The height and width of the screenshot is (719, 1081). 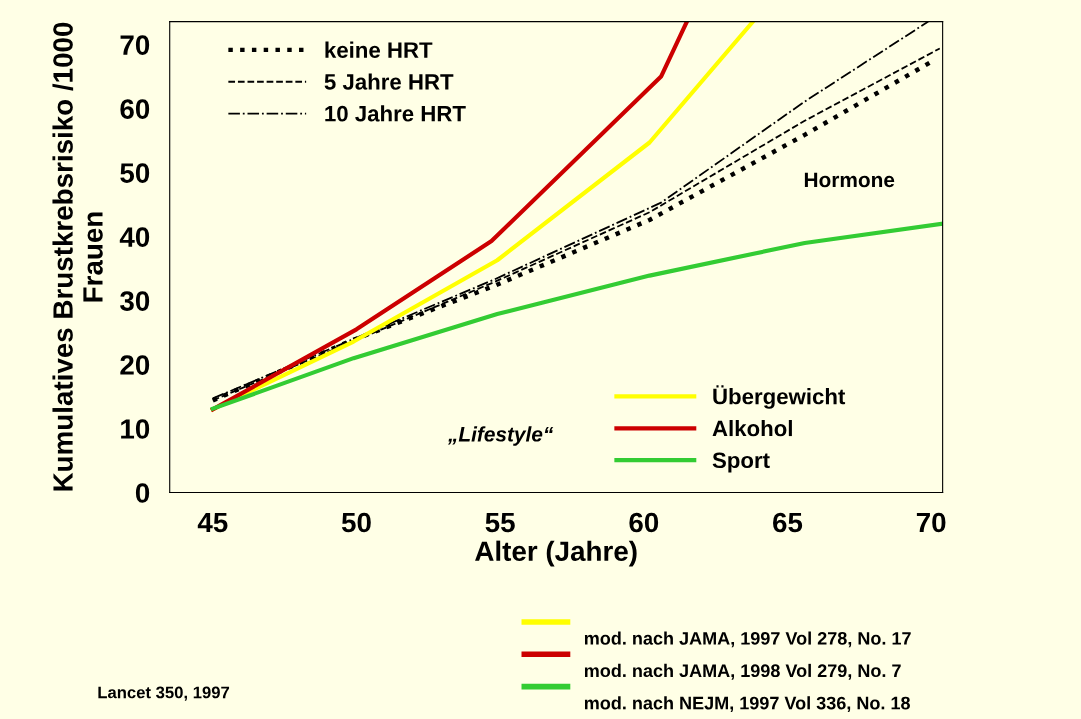 I want to click on legend-label: Übergewicht, so click(x=779, y=397).